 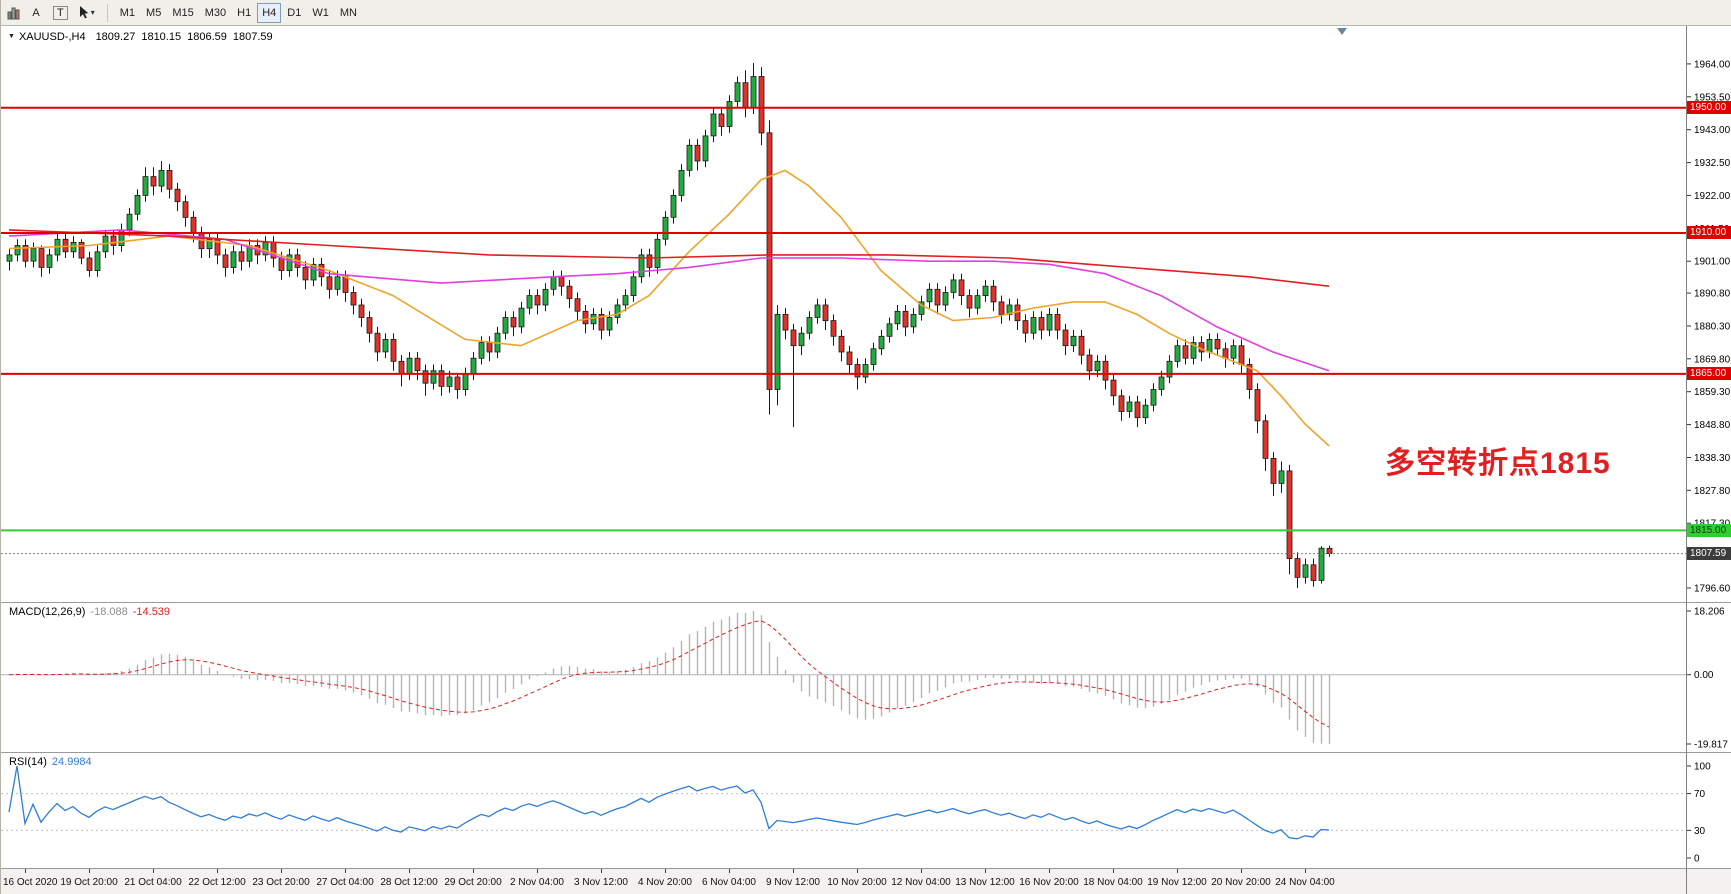 I want to click on rsi-axis-label: 100, so click(x=1702, y=767).